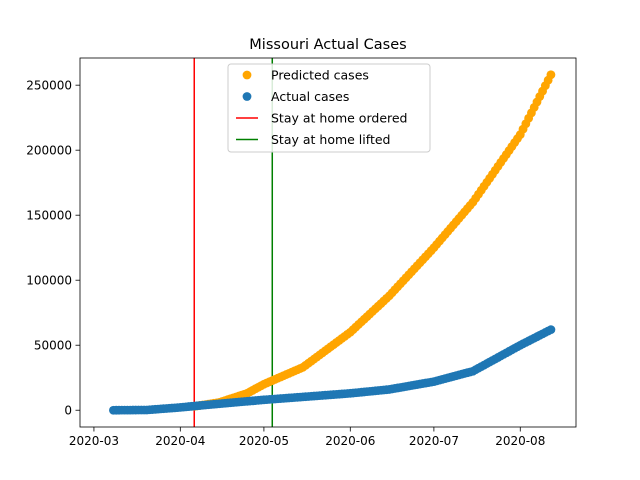  Describe the element at coordinates (339, 118) in the screenshot. I see `legend-label-stay-at-home-ordered: Stay at home ordered` at that location.